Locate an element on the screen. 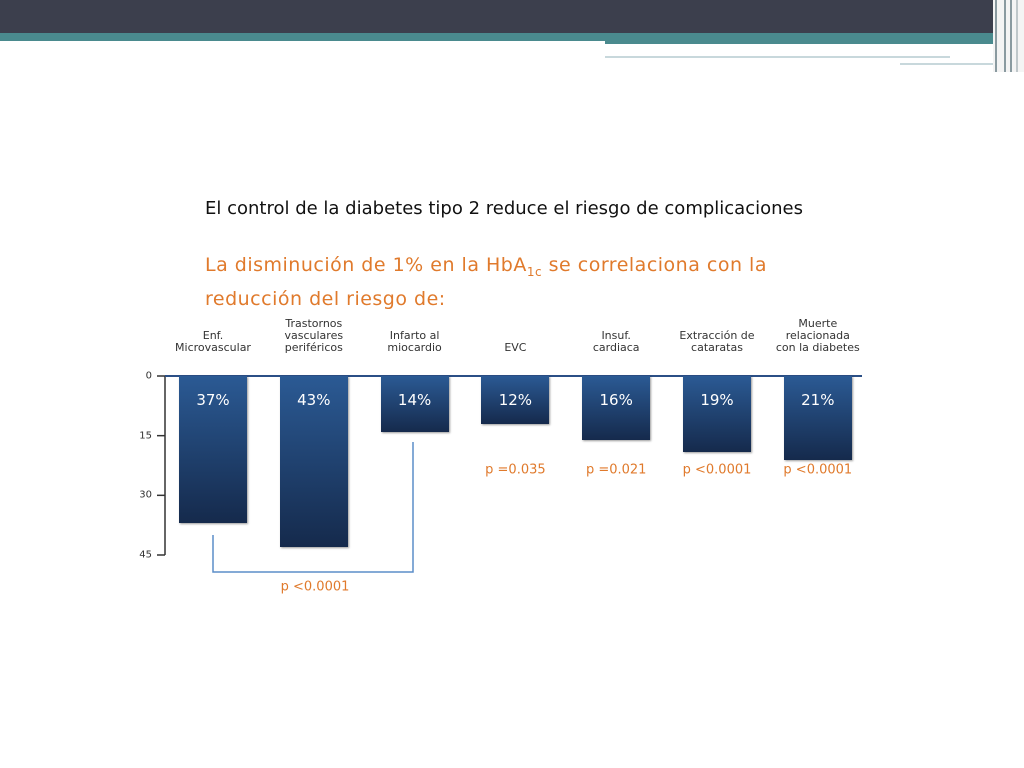 The height and width of the screenshot is (768, 1024). y-tick-label: 30 is located at coordinates (145, 495).